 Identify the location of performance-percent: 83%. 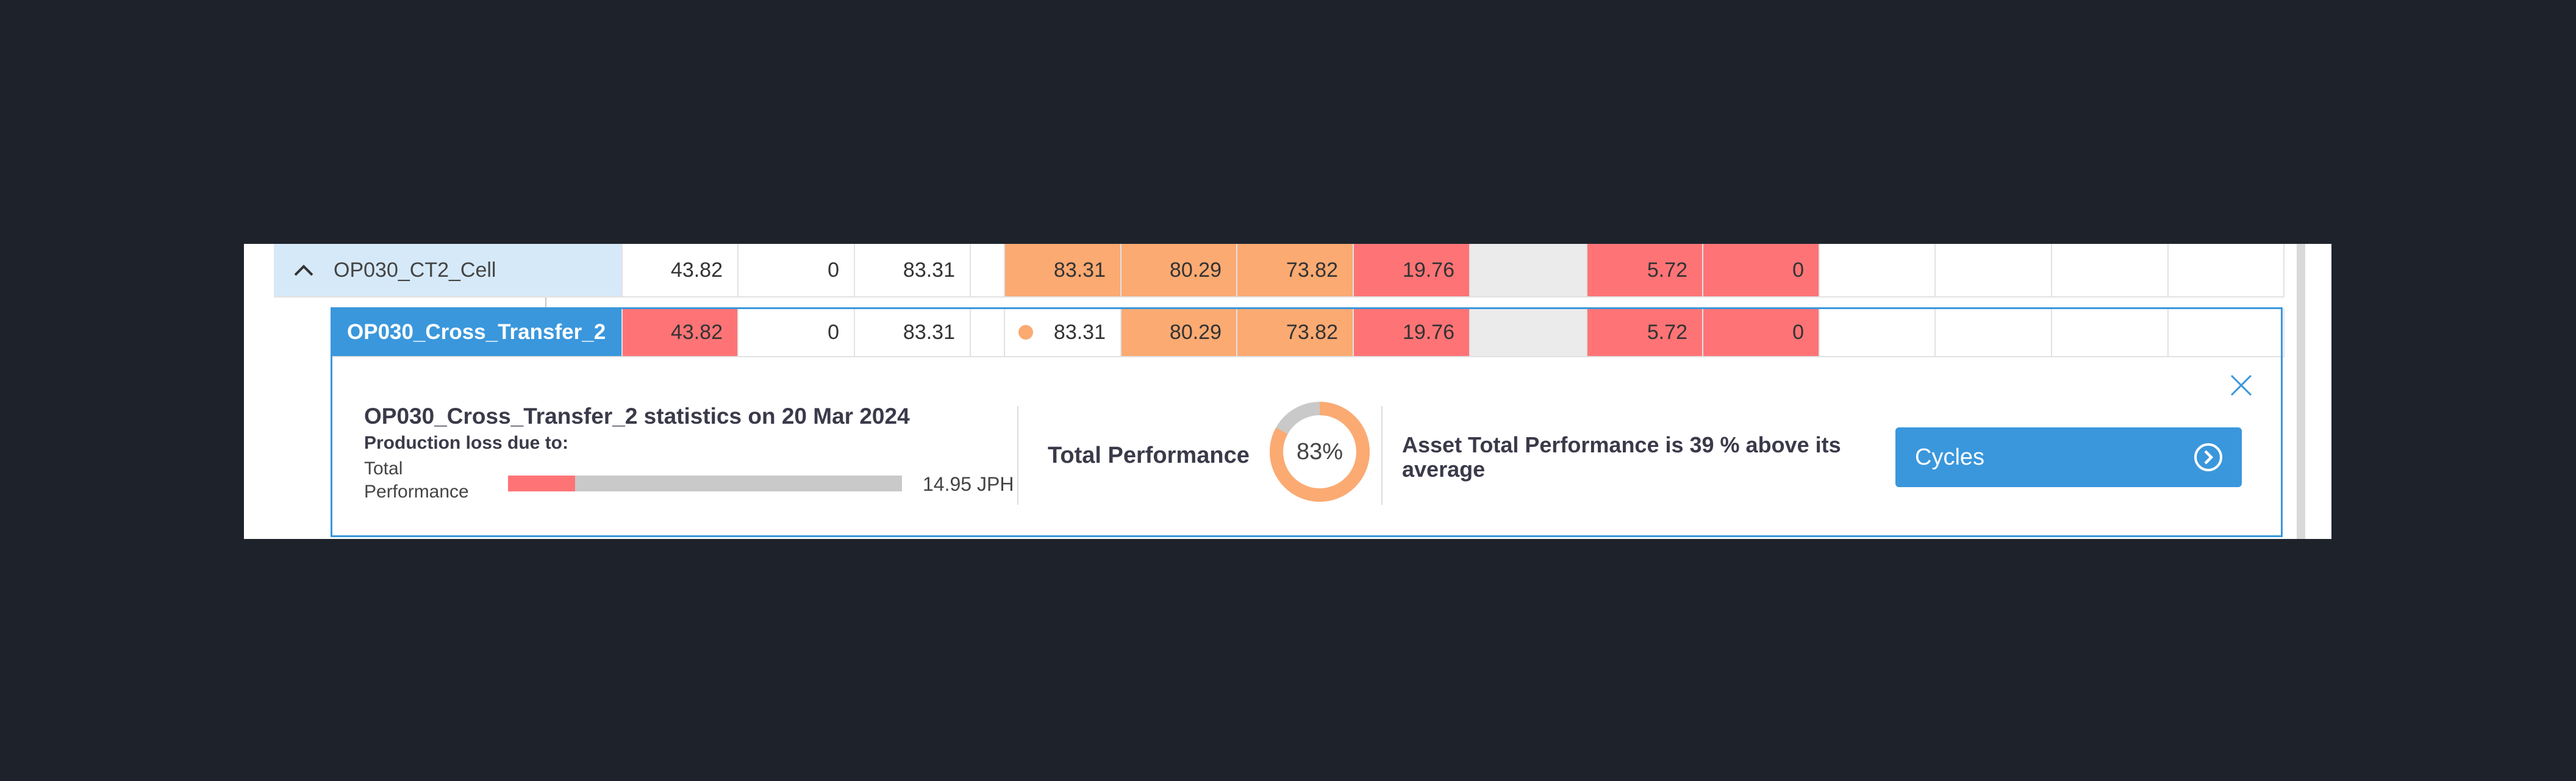
(1319, 451).